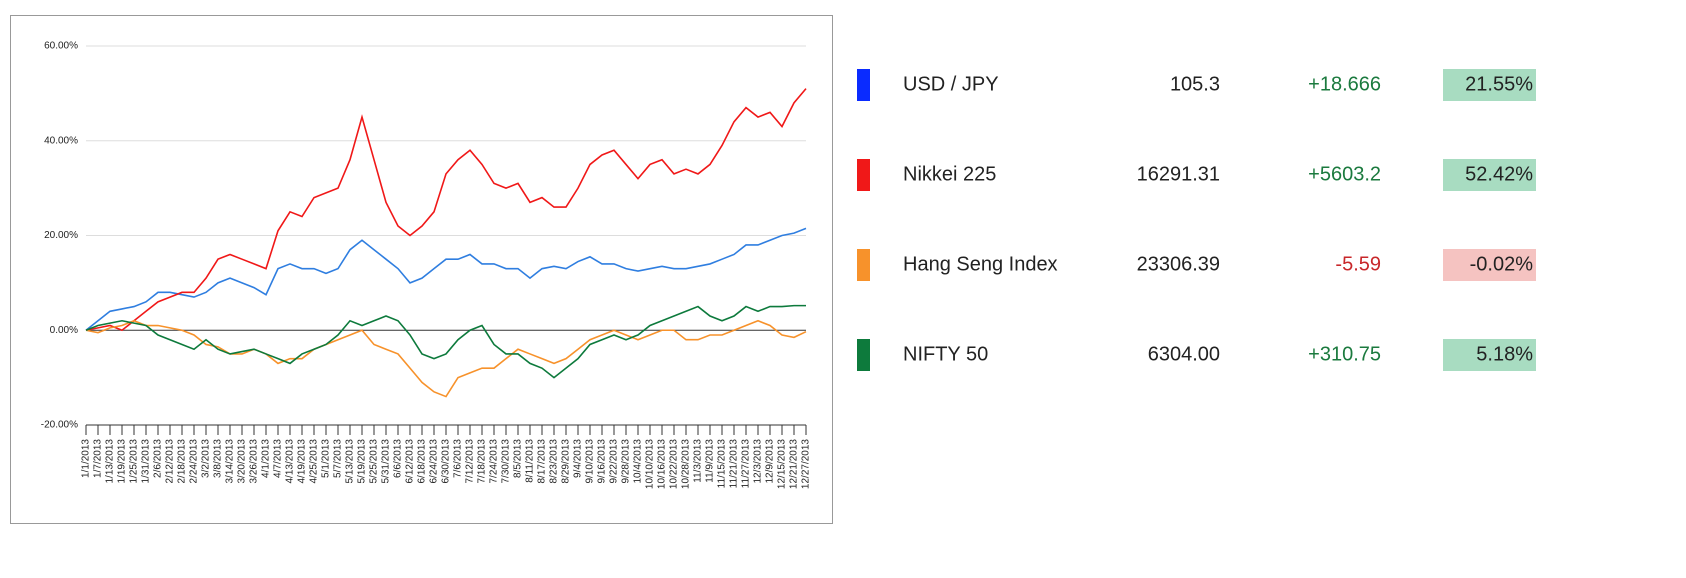 The image size is (1686, 578). Describe the element at coordinates (530, 461) in the screenshot. I see `x-tick-label: 8/11/2013` at that location.